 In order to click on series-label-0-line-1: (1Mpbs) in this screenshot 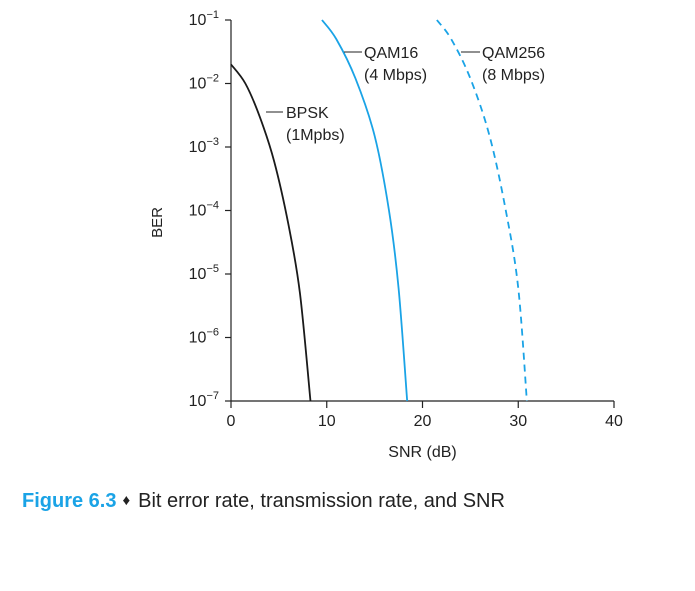, I will do `click(315, 135)`.